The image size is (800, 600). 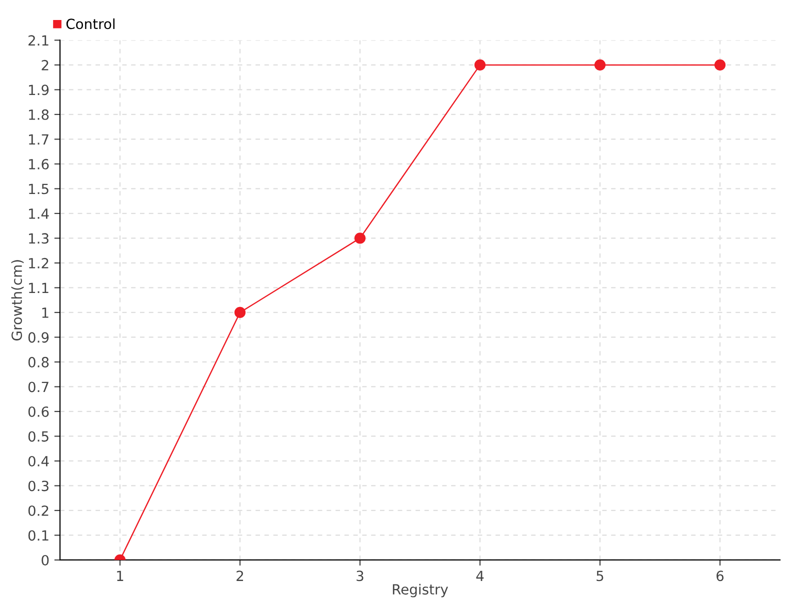 What do you see at coordinates (38, 287) in the screenshot?
I see `y-tick-label: 1.1` at bounding box center [38, 287].